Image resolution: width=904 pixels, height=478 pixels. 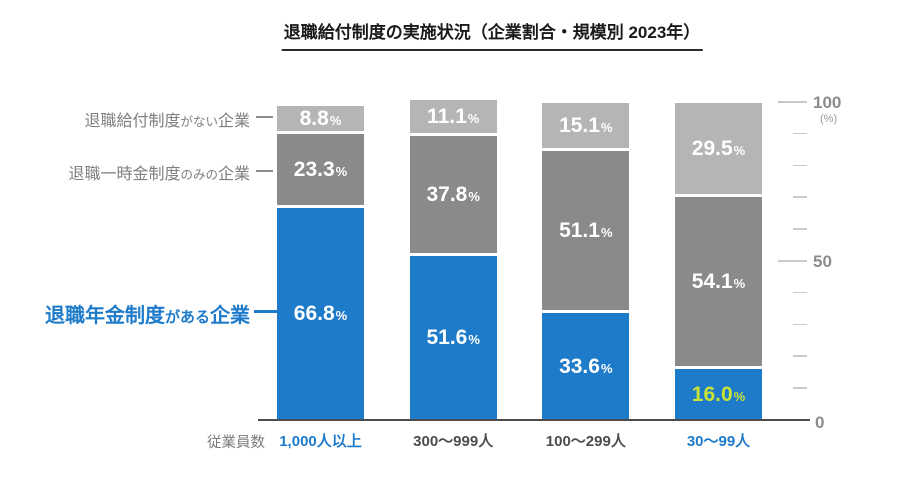 What do you see at coordinates (827, 102) in the screenshot?
I see `y-axis-label-100: 100` at bounding box center [827, 102].